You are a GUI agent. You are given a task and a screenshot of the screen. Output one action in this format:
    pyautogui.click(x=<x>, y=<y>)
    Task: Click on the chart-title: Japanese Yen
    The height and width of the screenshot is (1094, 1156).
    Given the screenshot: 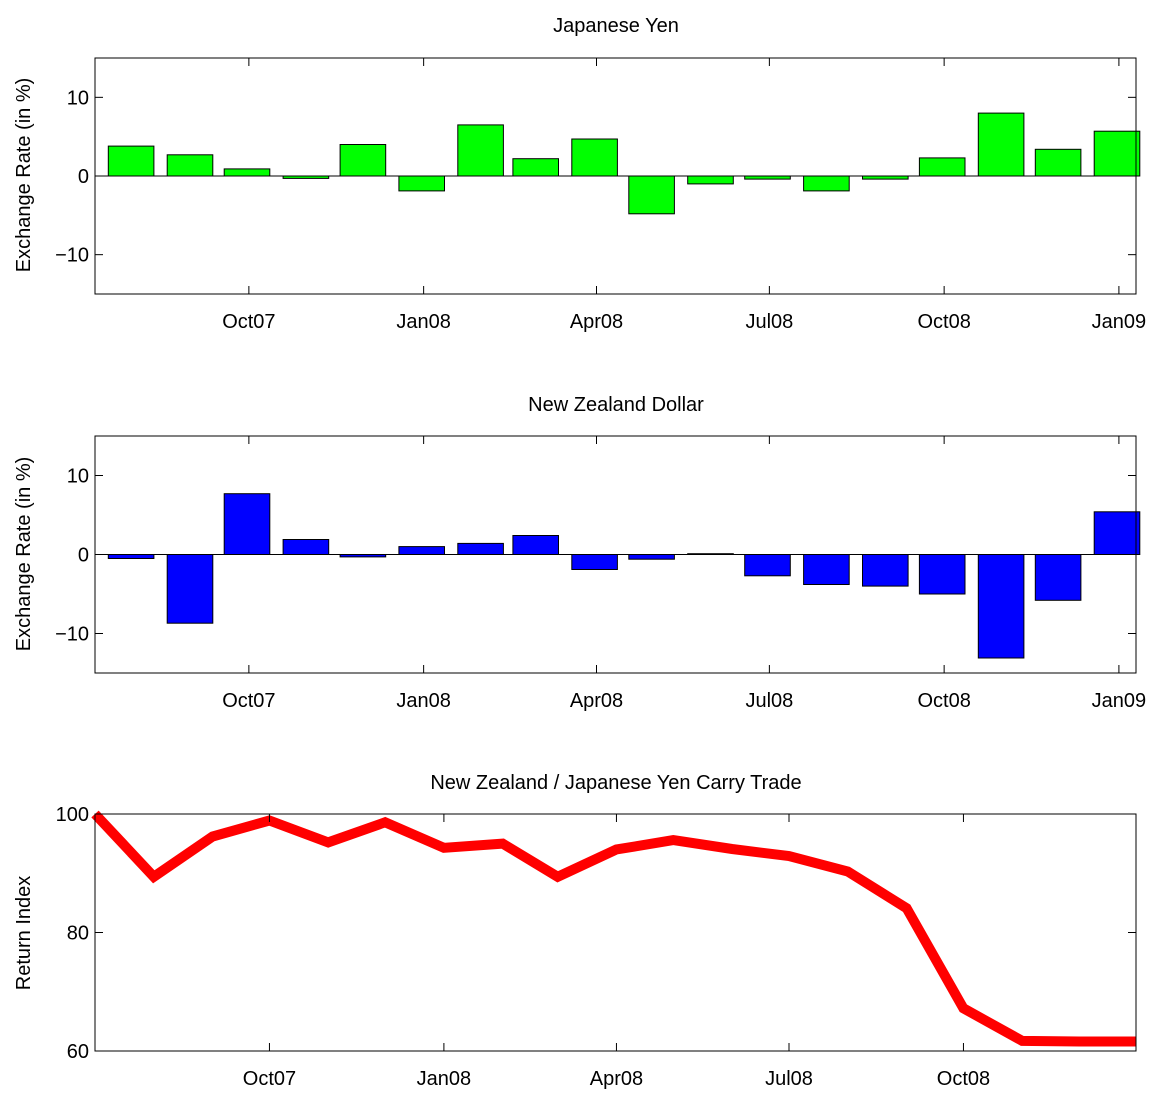 What is the action you would take?
    pyautogui.click(x=616, y=26)
    